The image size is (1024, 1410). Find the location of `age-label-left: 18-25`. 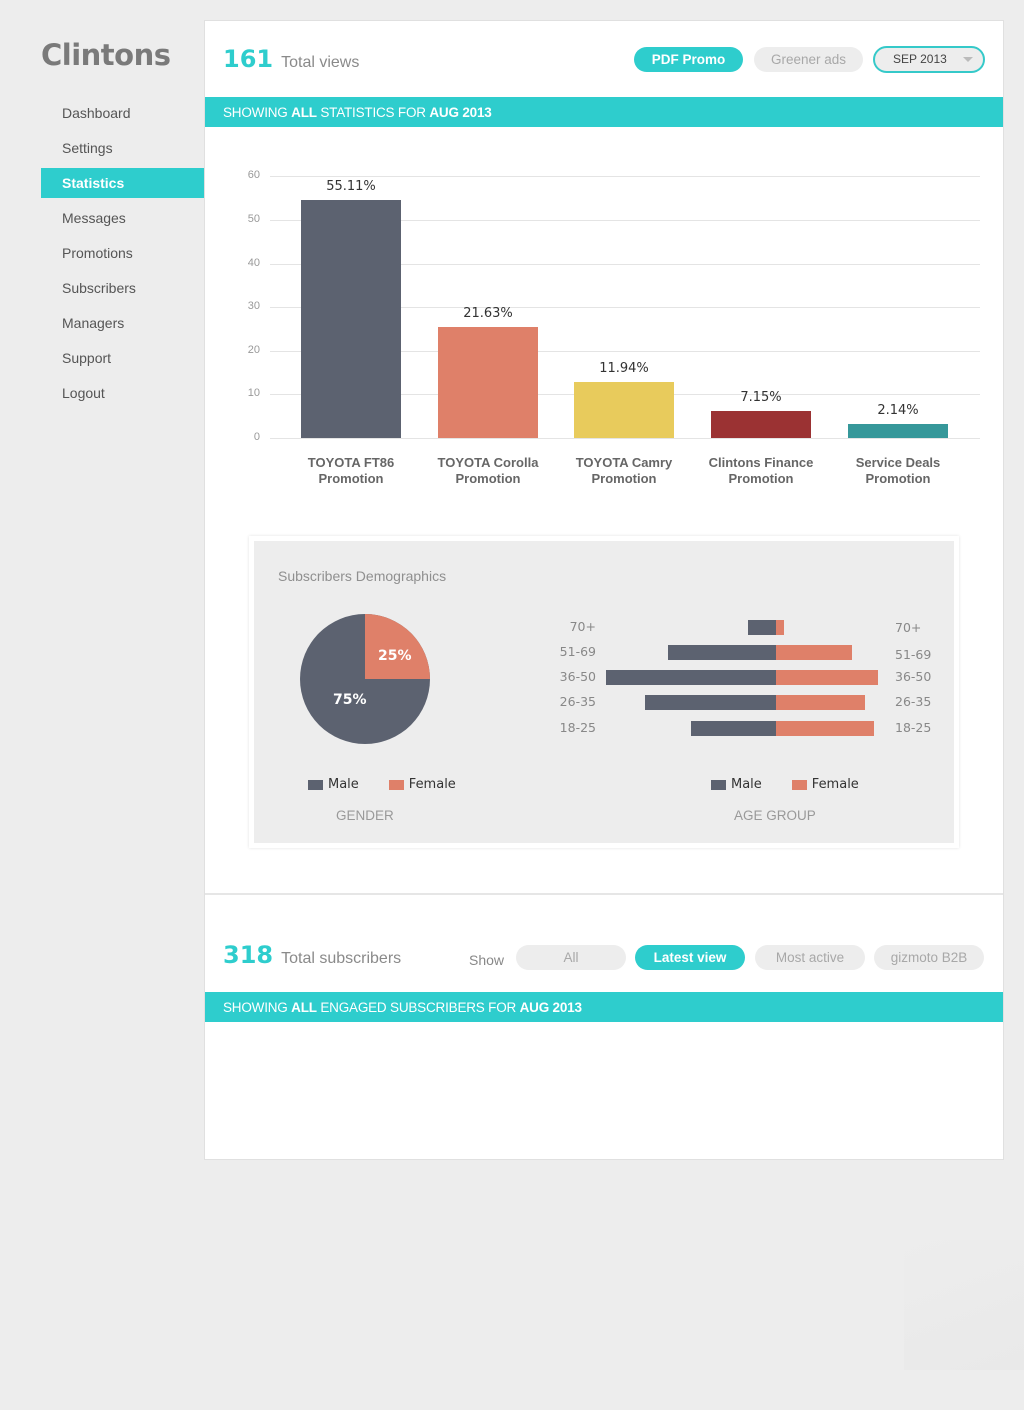

age-label-left: 18-25 is located at coordinates (577, 727).